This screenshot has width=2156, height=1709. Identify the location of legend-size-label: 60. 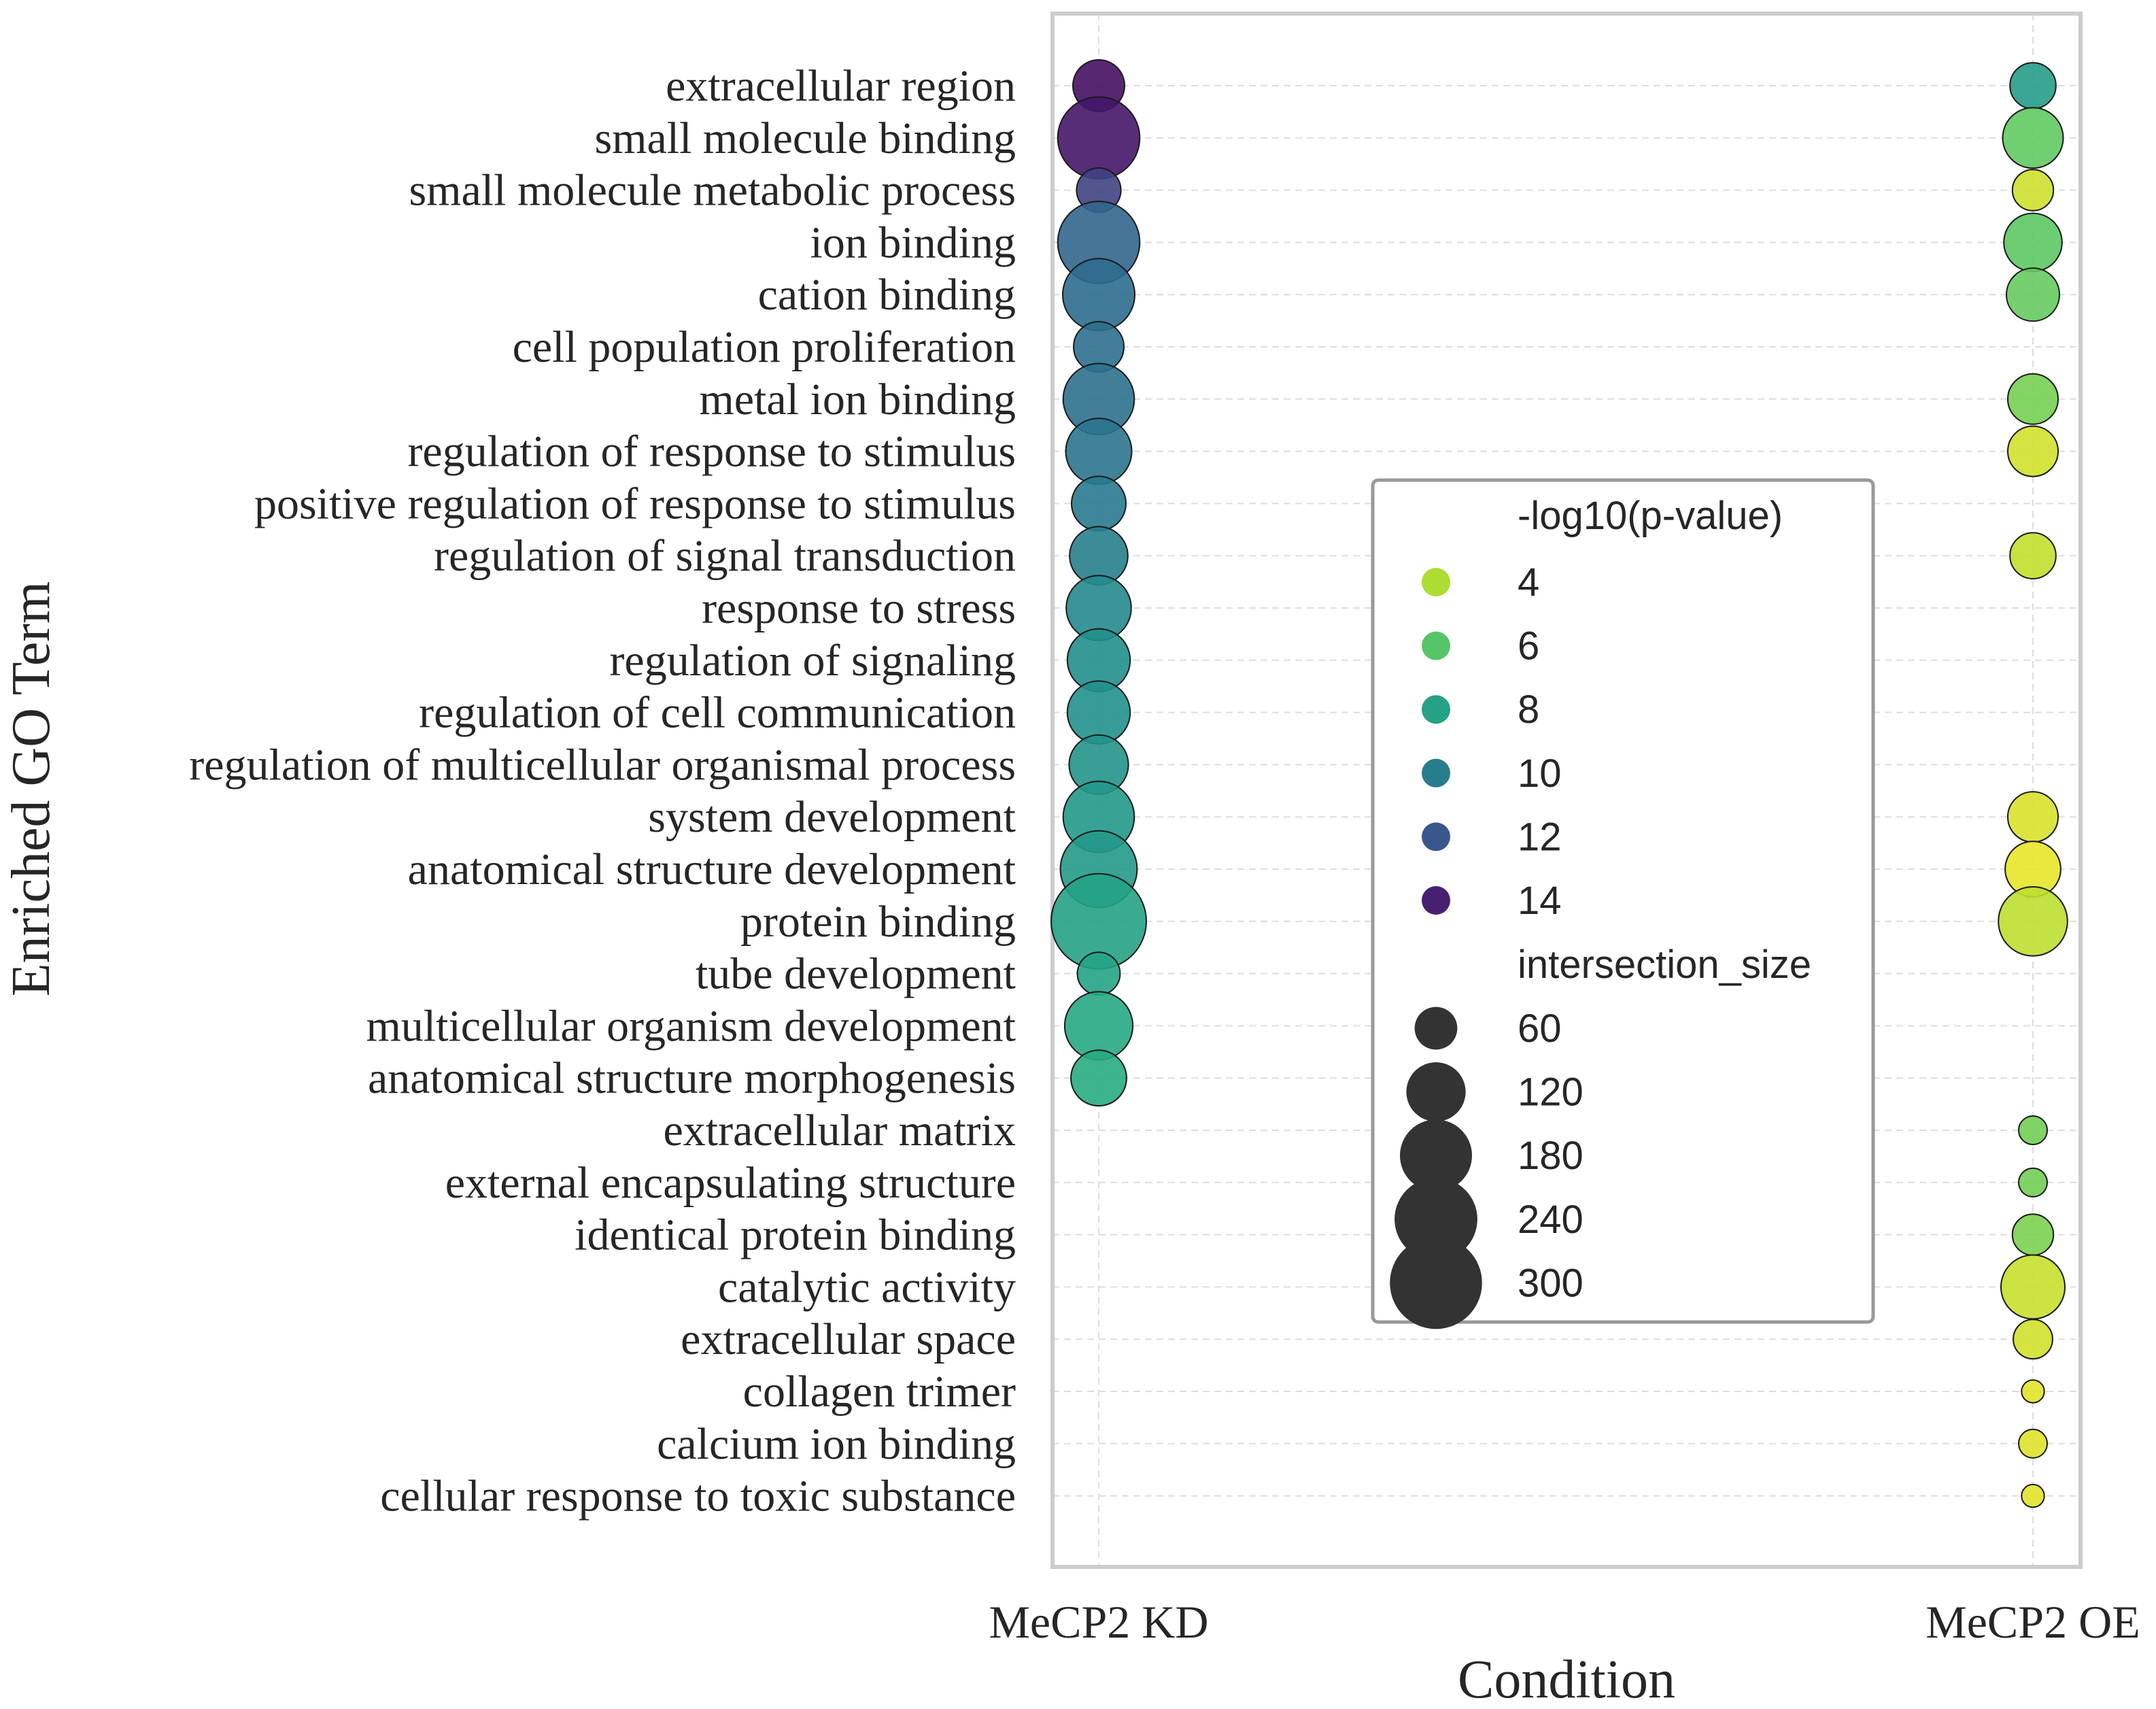
(1540, 1028).